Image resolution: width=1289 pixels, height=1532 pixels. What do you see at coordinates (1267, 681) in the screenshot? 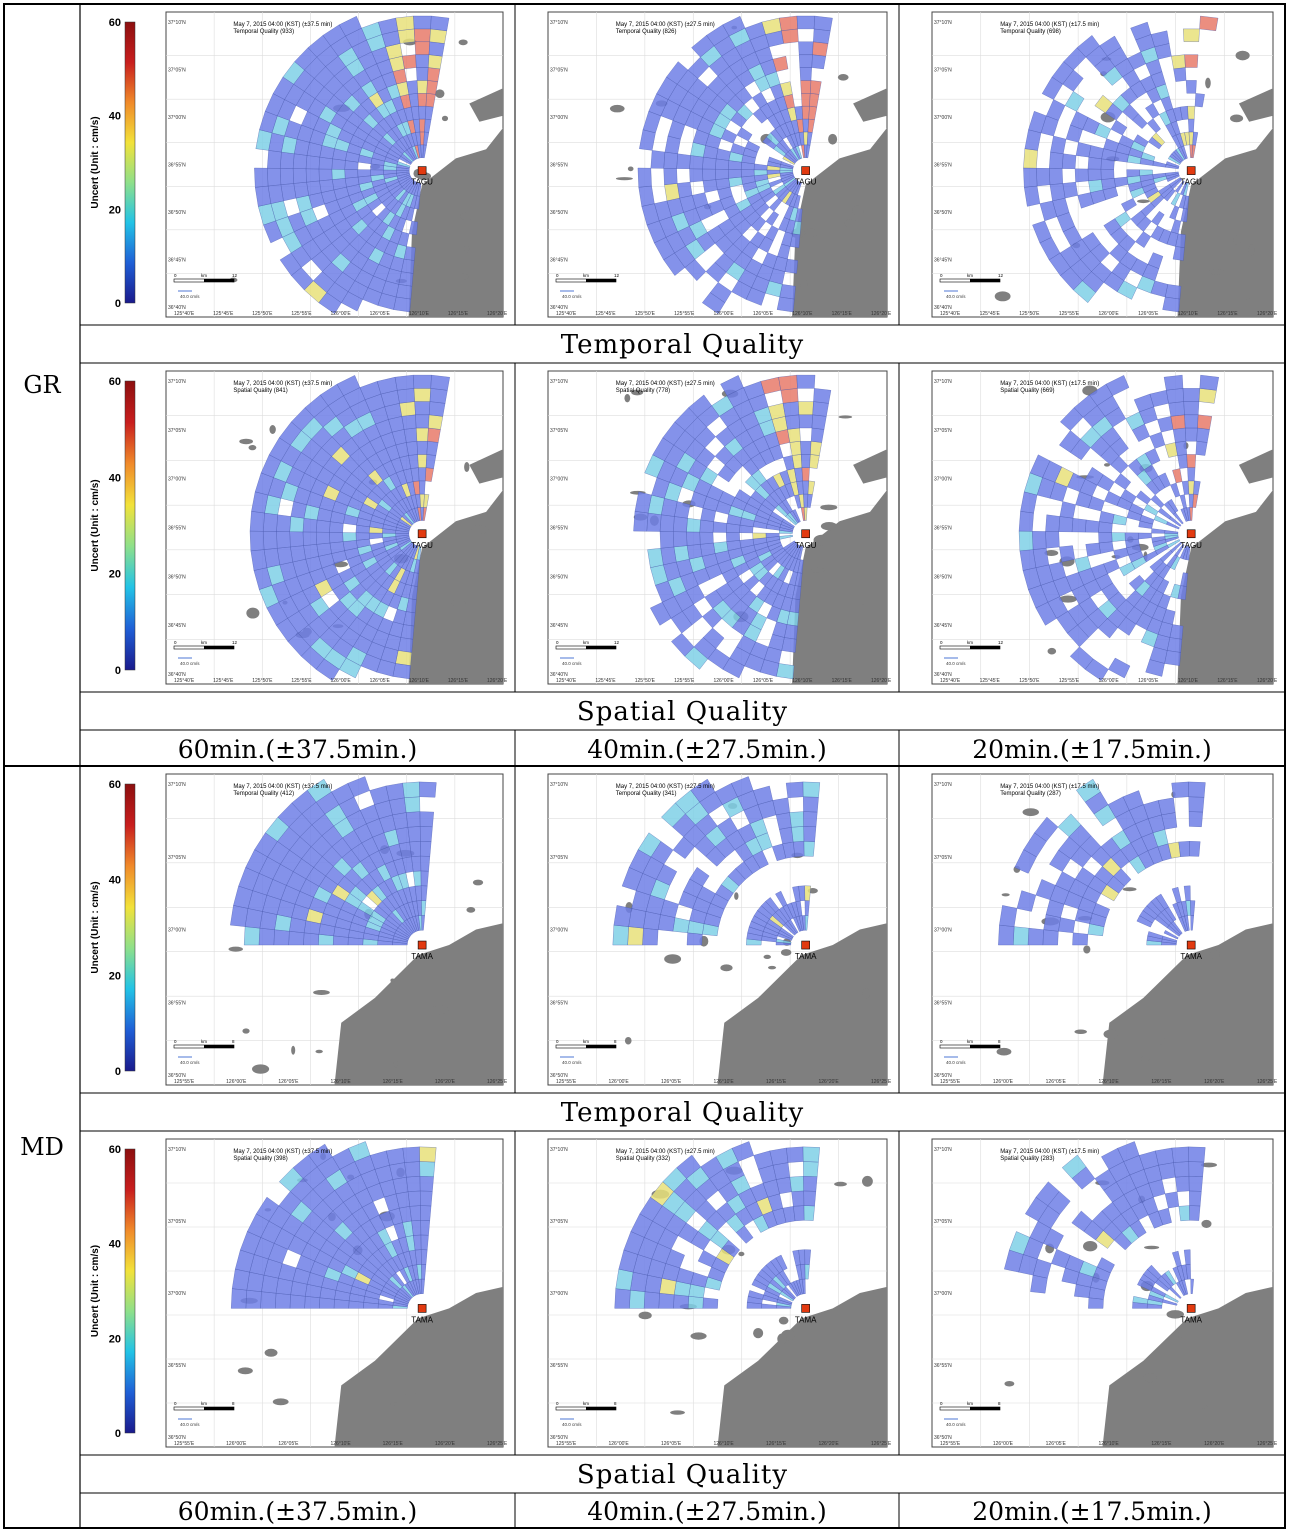
I see `lon-tick-label: 126°20'E` at bounding box center [1267, 681].